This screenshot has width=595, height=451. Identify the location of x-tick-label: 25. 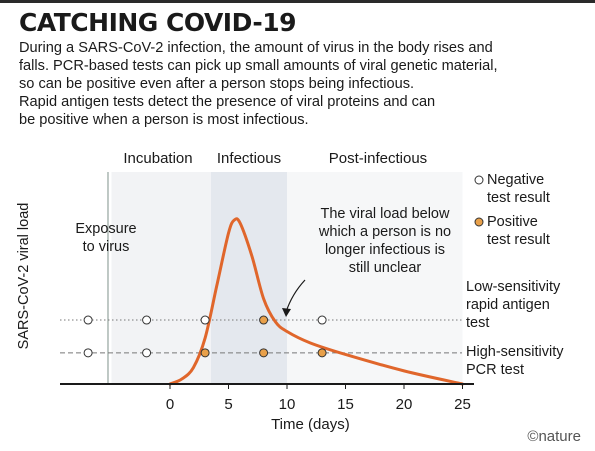
(462, 404).